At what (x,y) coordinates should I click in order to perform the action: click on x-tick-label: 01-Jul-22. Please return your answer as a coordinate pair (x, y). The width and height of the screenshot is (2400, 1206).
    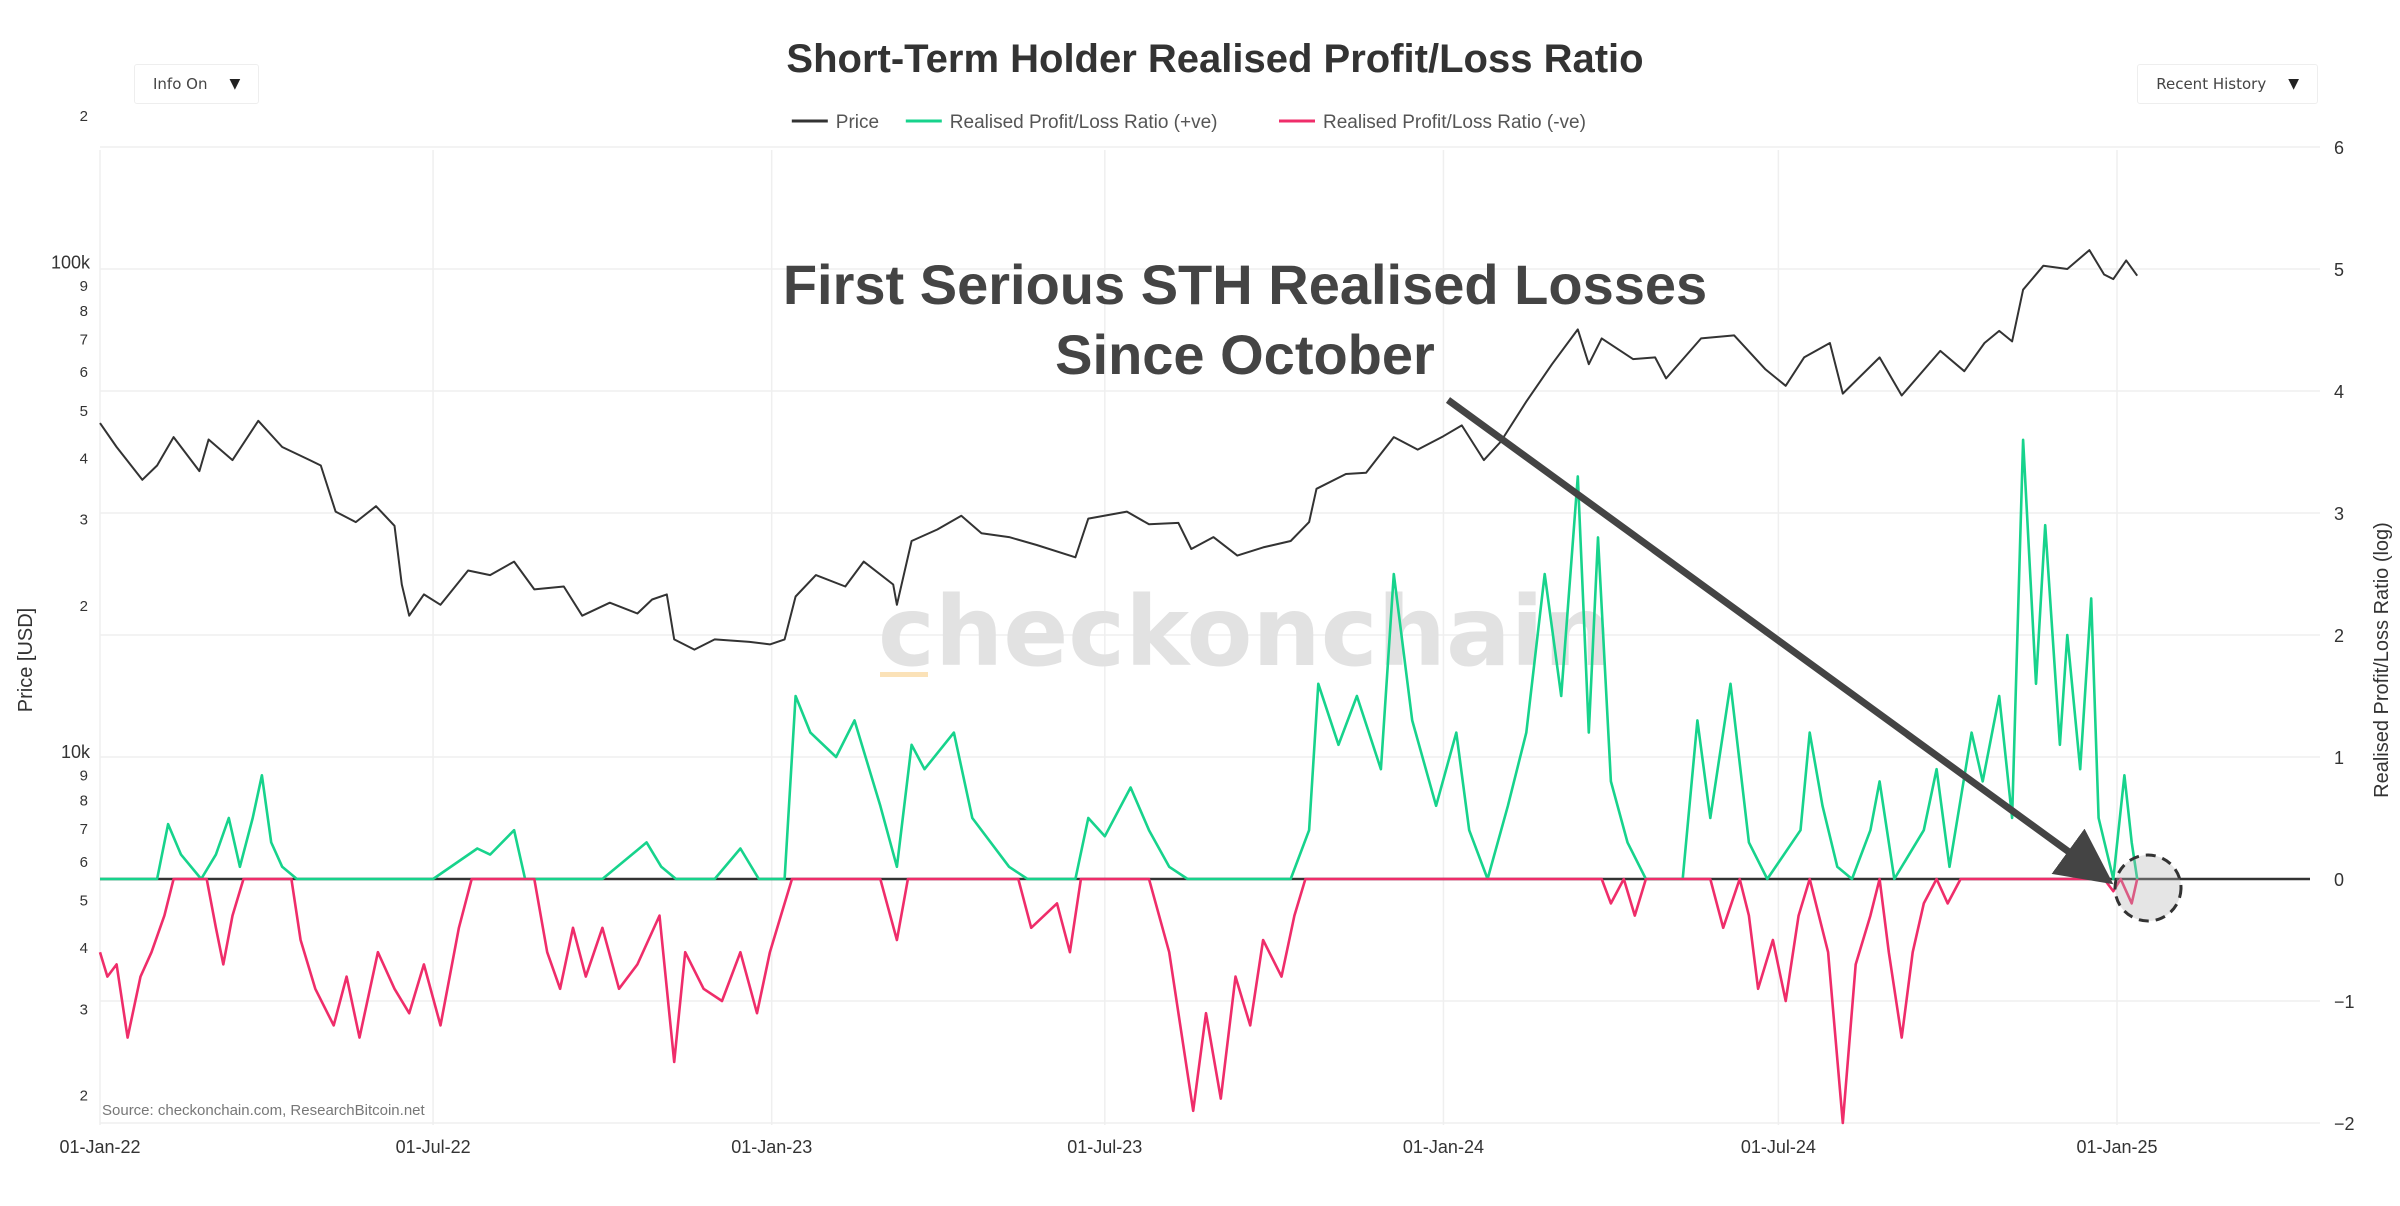
    Looking at the image, I should click on (433, 1147).